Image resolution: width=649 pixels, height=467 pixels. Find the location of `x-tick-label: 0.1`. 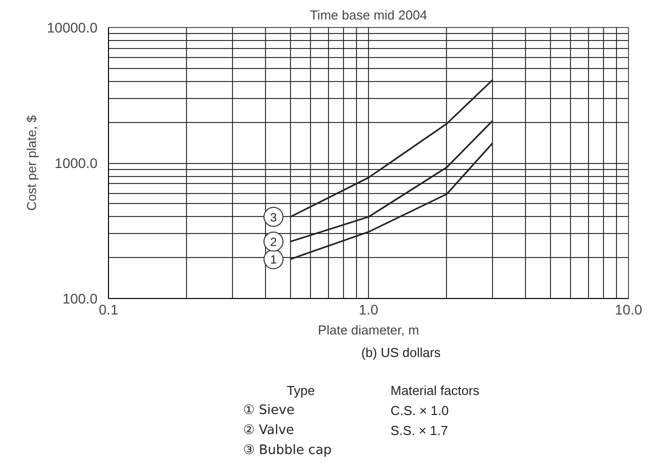

x-tick-label: 0.1 is located at coordinates (108, 310).